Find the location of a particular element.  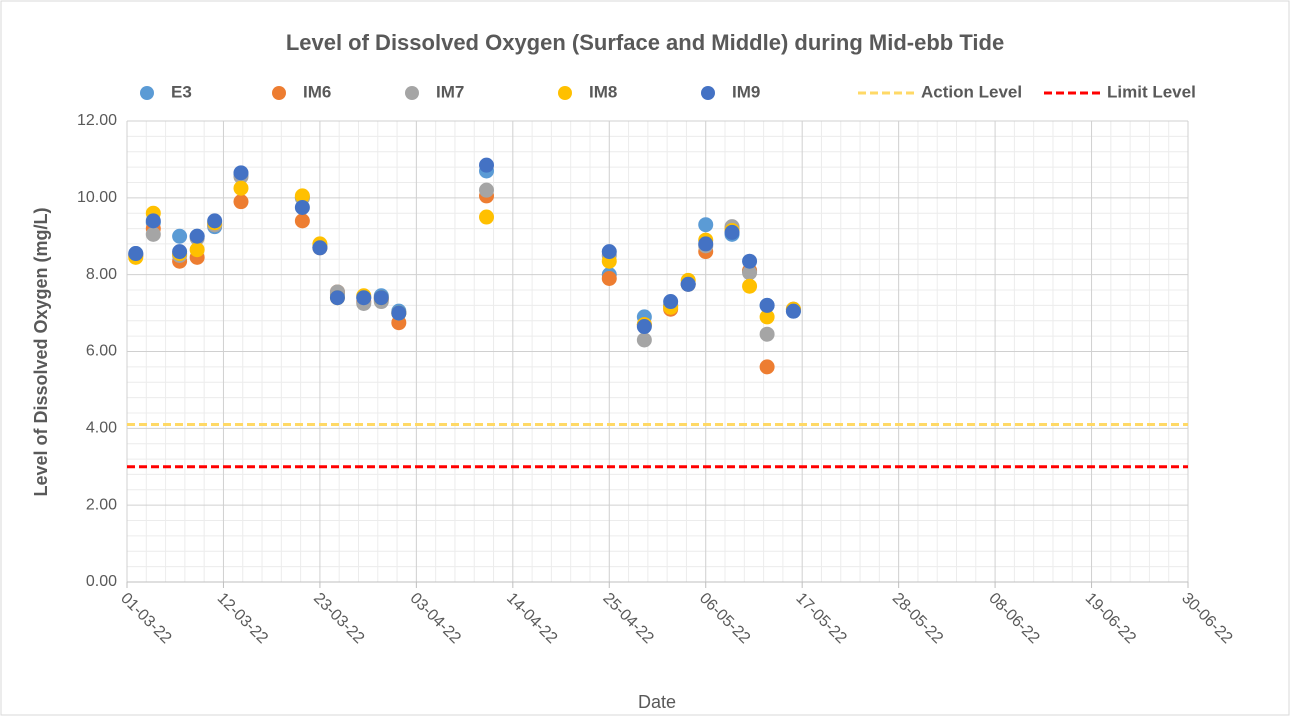

legend-label: IM6 is located at coordinates (317, 91).